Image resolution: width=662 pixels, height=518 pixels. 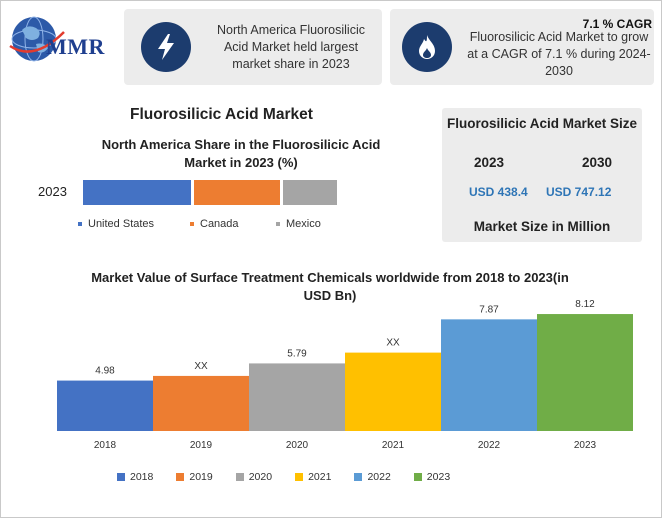 What do you see at coordinates (489, 162) in the screenshot?
I see `market-size-year-2023: 2023` at bounding box center [489, 162].